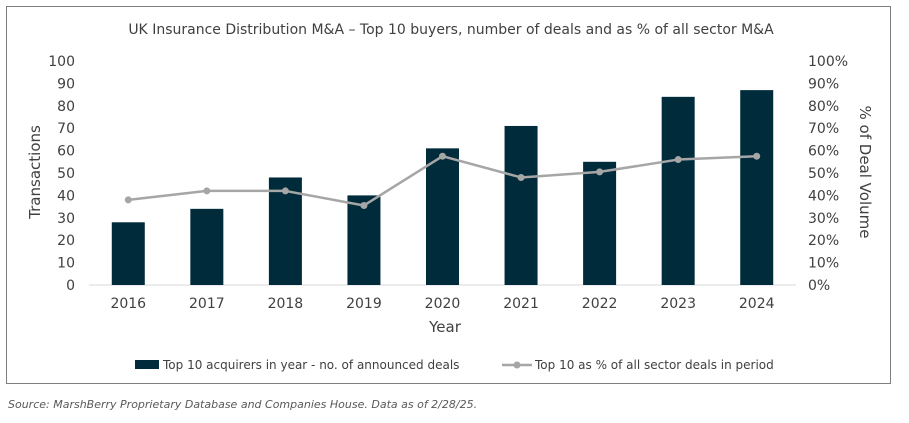  What do you see at coordinates (61, 62) in the screenshot?
I see `y-tick-label: 100` at bounding box center [61, 62].